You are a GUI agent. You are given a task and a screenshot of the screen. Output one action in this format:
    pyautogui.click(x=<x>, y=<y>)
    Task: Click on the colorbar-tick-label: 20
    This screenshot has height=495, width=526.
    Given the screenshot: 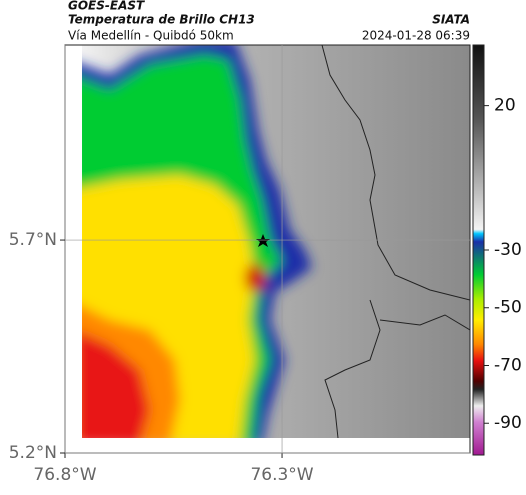 What is the action you would take?
    pyautogui.click(x=505, y=106)
    